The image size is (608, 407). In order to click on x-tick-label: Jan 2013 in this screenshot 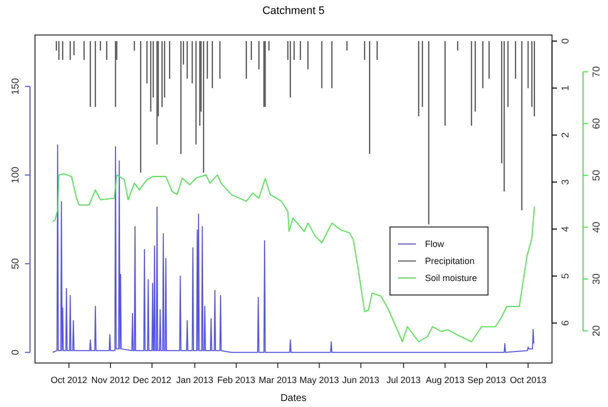, I will do `click(195, 380)`.